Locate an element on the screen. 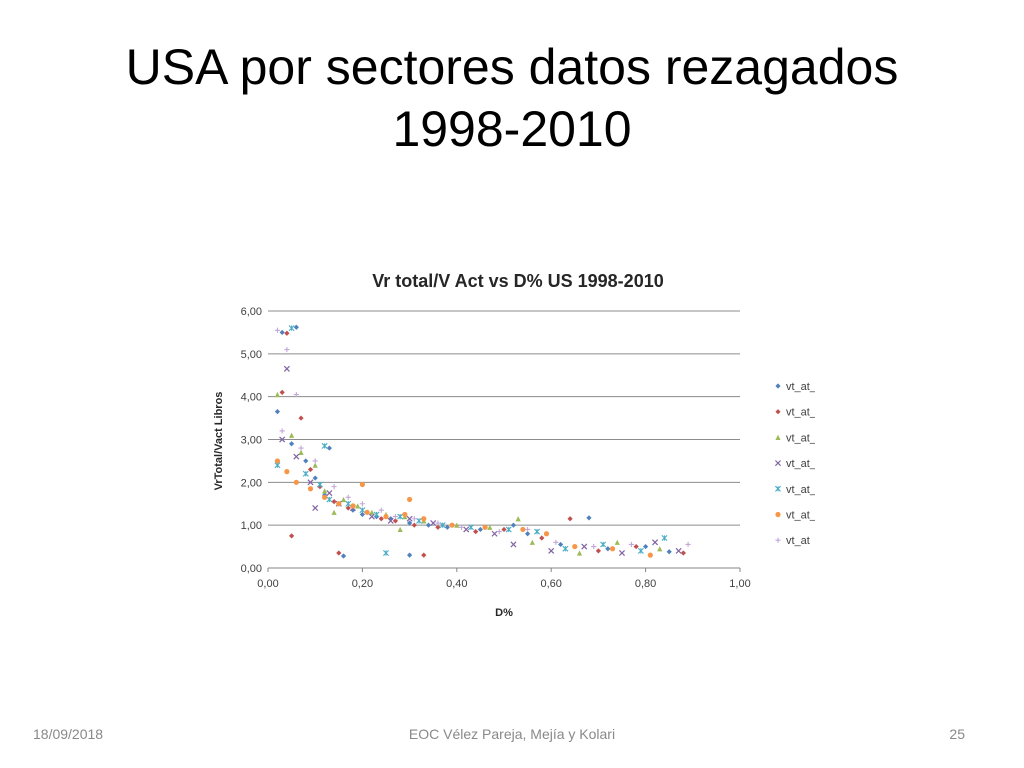 This screenshot has width=1024, height=768. x-tick-label: 0,60 is located at coordinates (550, 584).